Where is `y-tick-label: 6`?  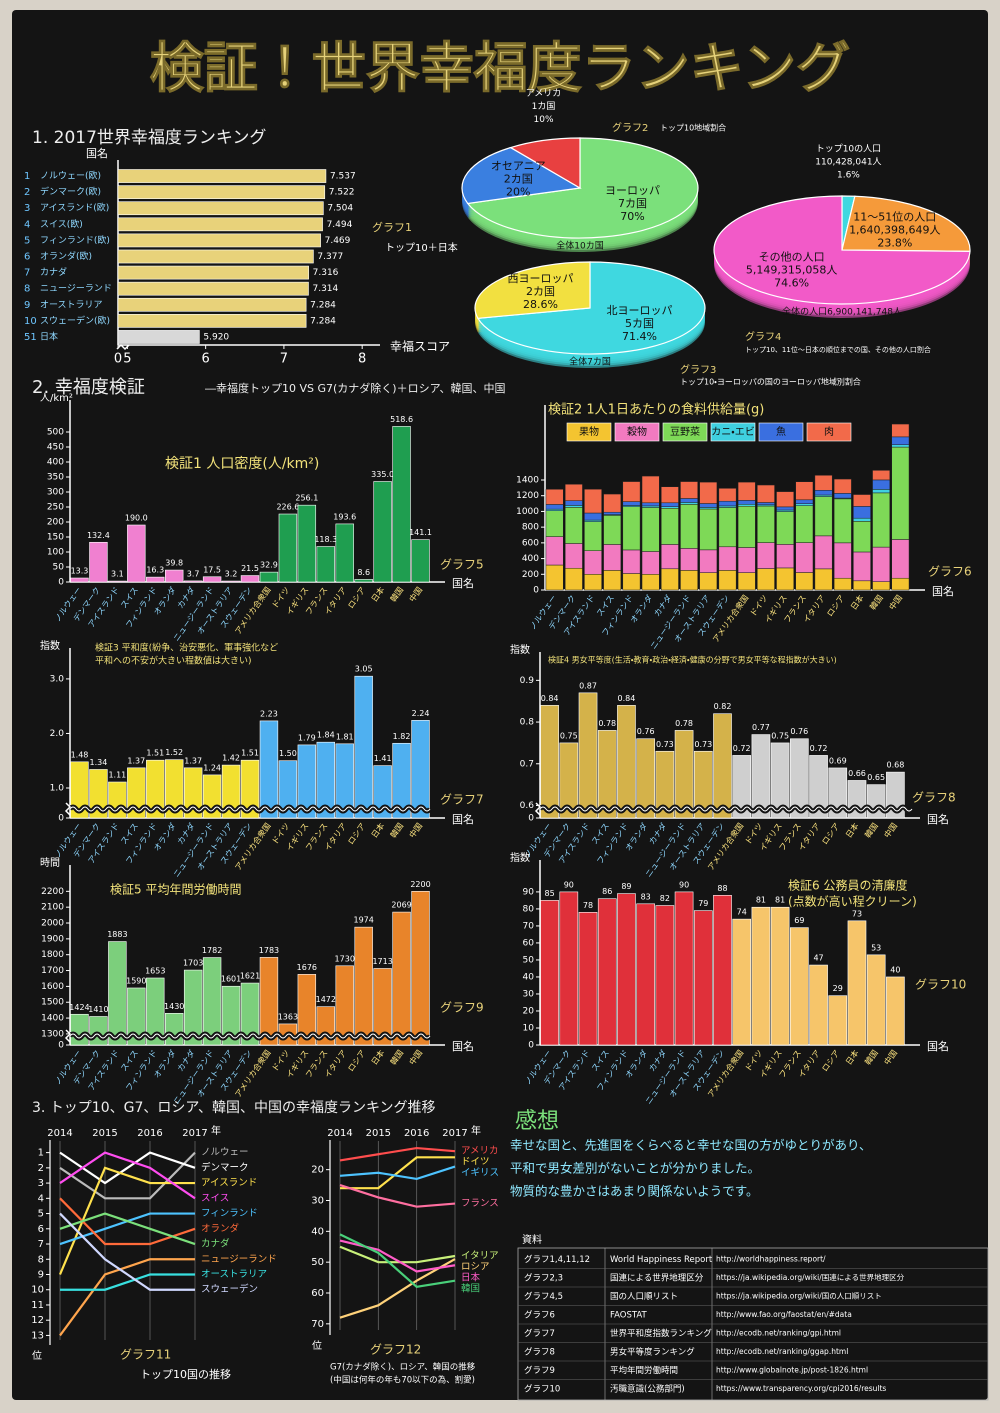 y-tick-label: 6 is located at coordinates (41, 1229).